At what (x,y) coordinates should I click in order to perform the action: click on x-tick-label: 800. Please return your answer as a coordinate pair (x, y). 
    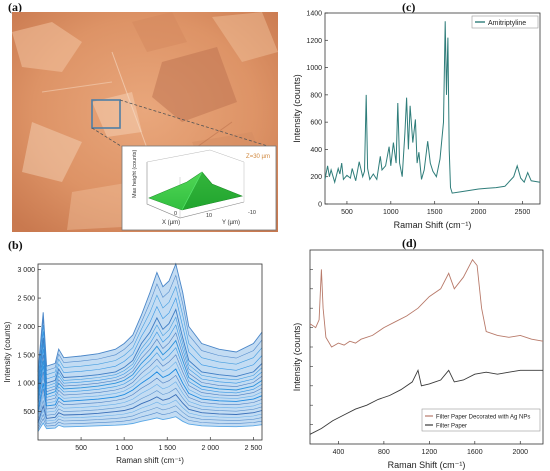
    Looking at the image, I should click on (384, 452).